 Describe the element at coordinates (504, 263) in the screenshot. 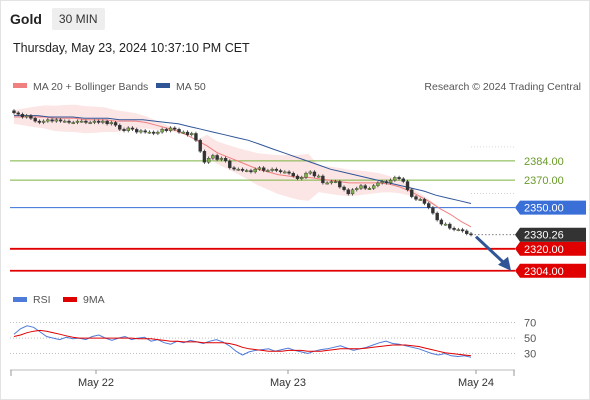

I see `forecast-arrow-head` at that location.